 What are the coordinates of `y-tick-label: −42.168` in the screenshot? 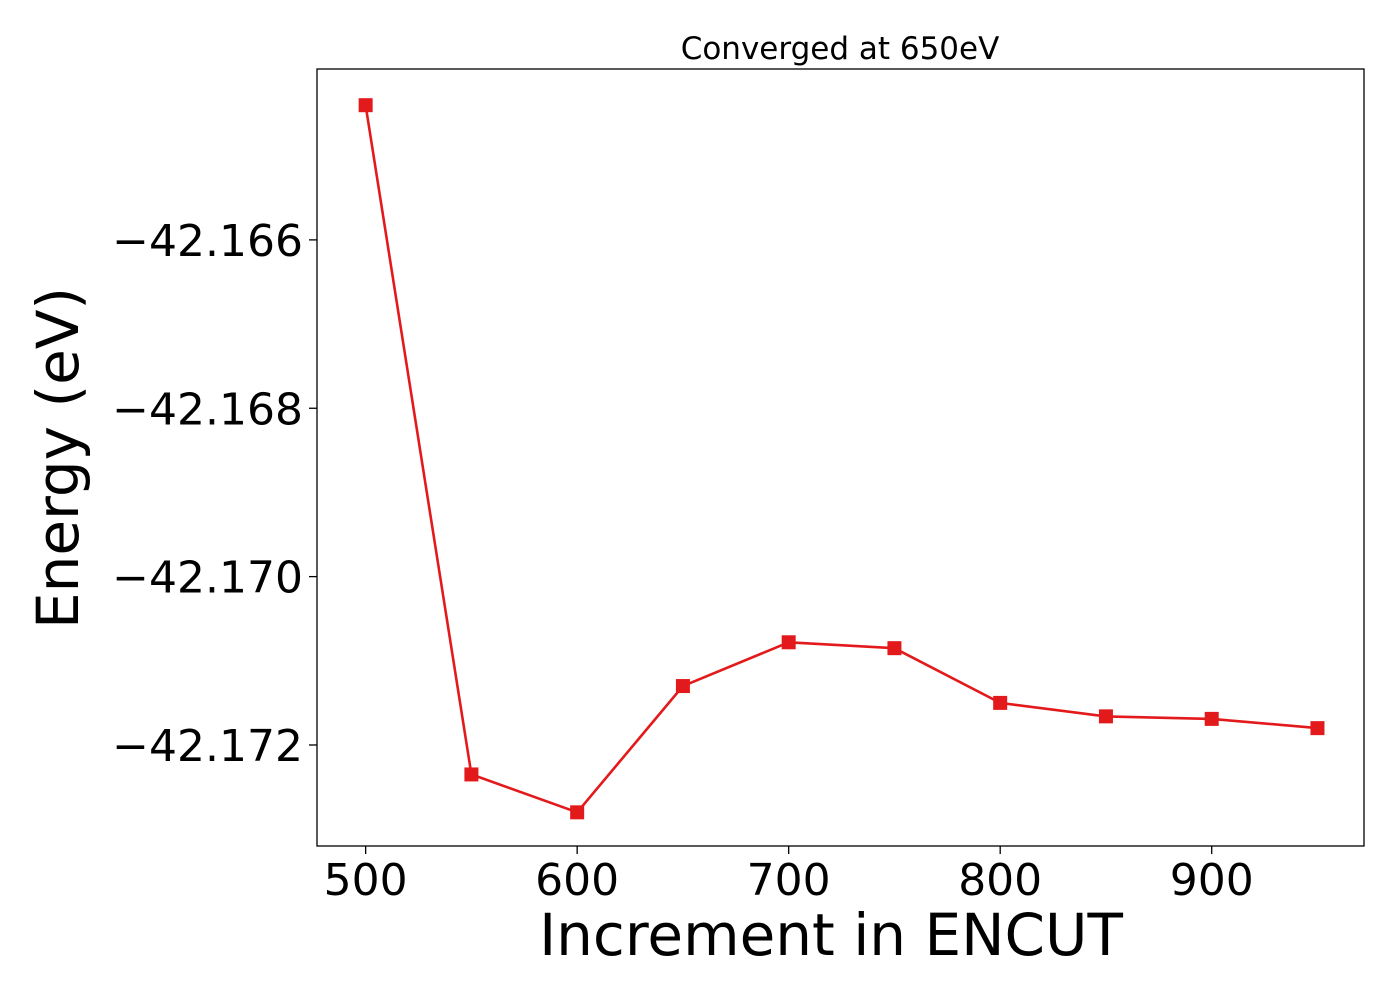 It's located at (207, 409).